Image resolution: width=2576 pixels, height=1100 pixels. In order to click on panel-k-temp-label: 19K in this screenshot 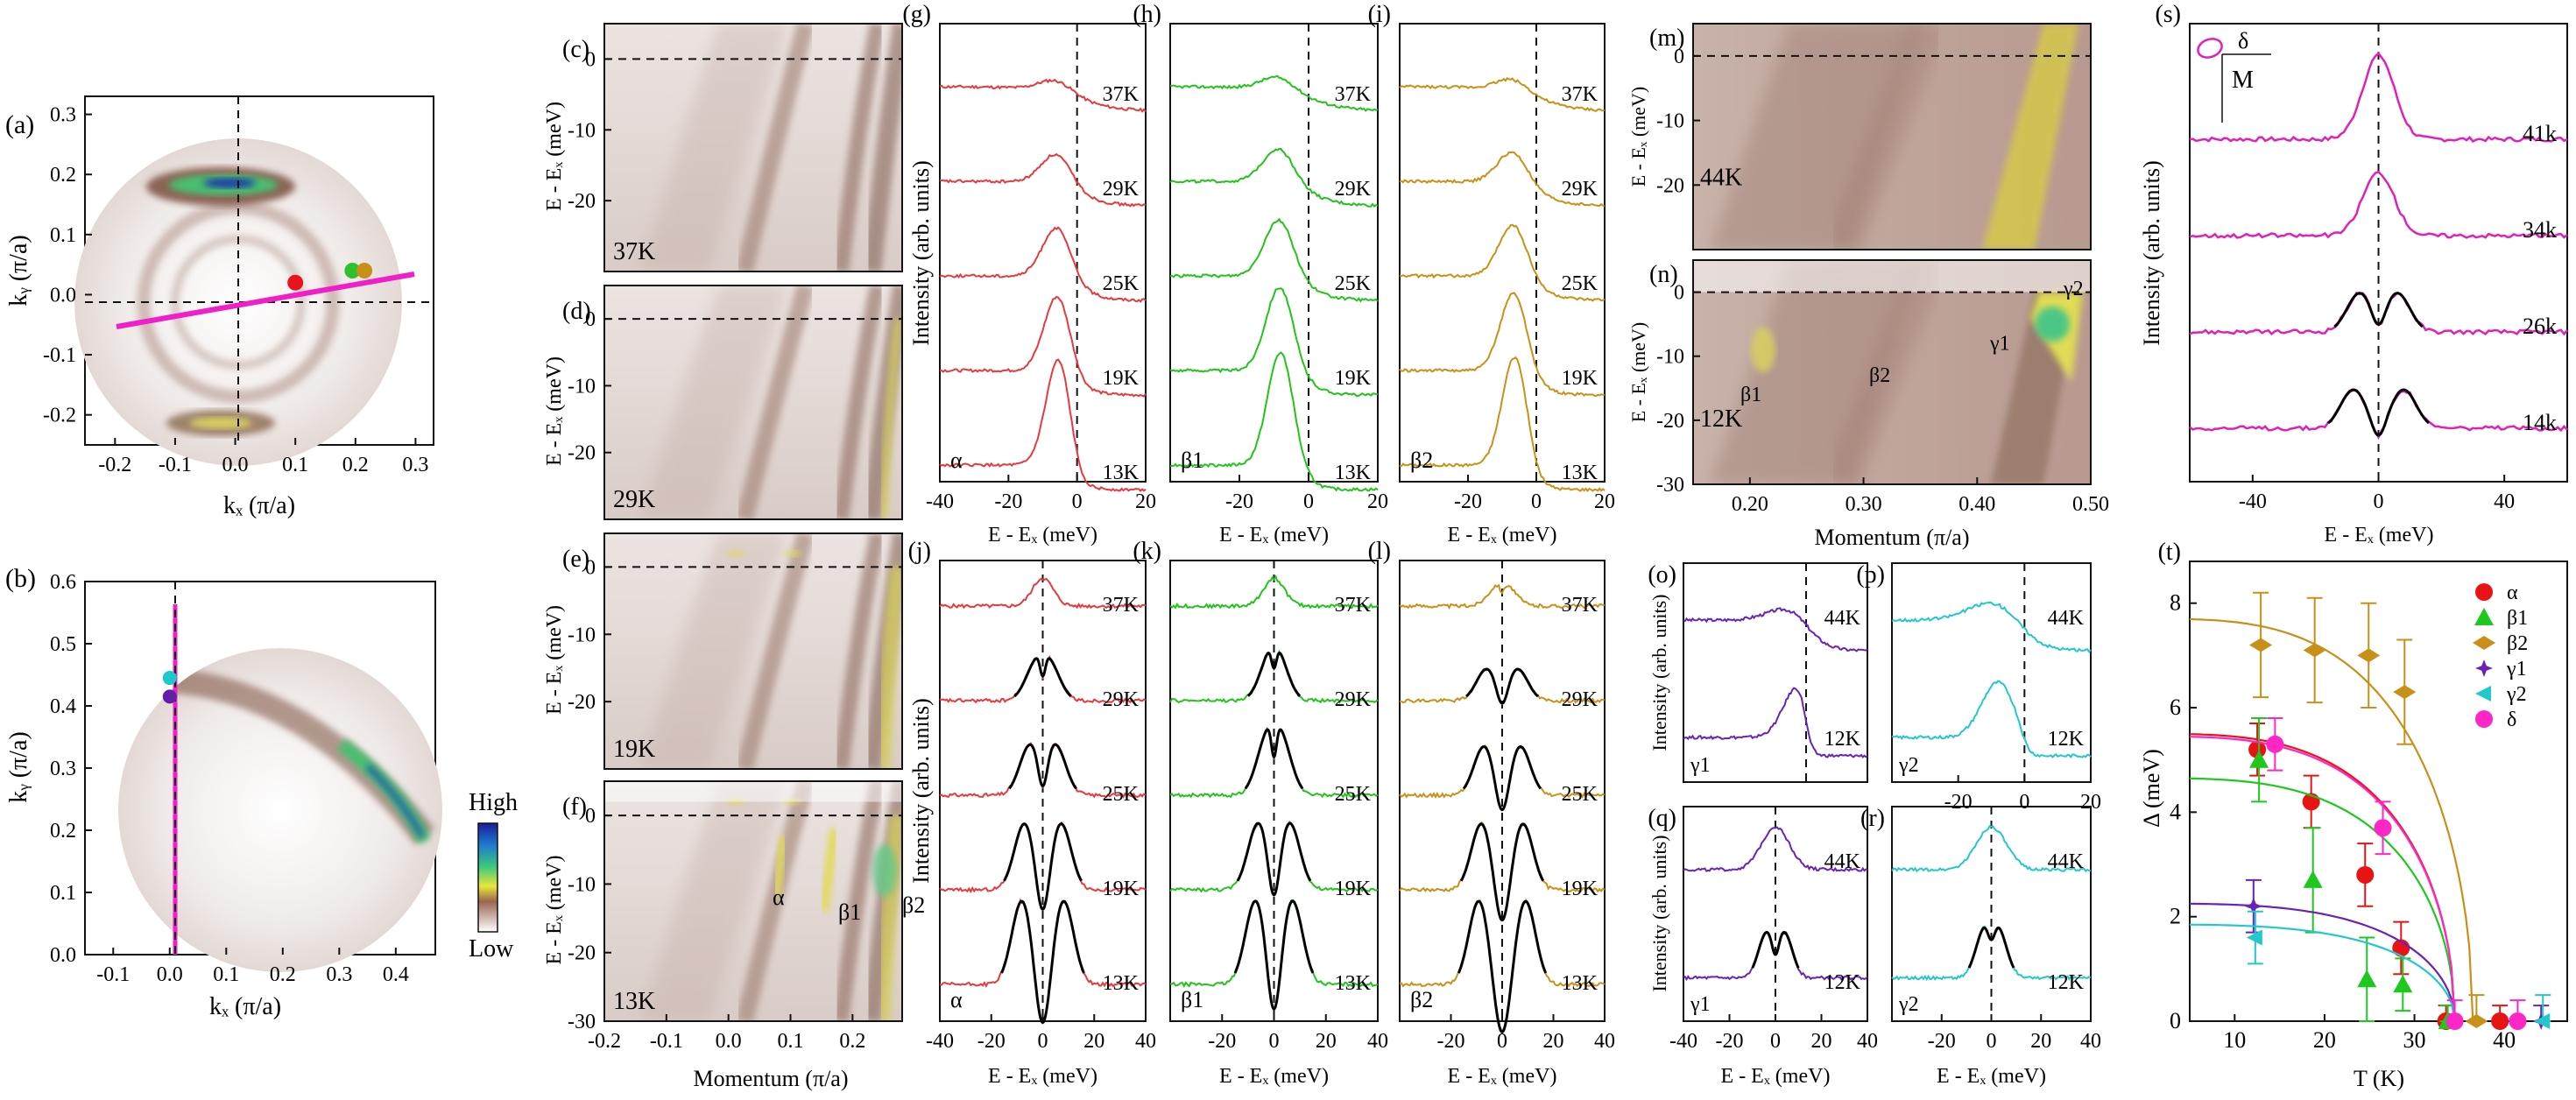, I will do `click(1353, 889)`.